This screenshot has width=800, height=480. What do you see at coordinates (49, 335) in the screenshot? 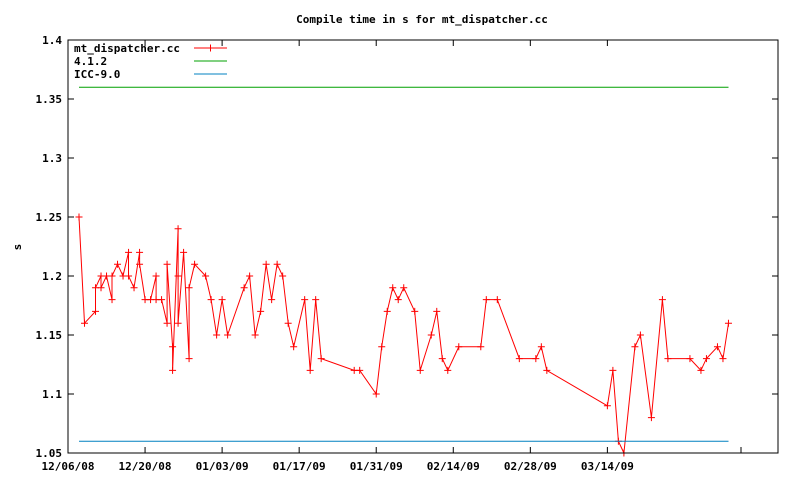
I see `y-tick-label: 1.15` at bounding box center [49, 335].